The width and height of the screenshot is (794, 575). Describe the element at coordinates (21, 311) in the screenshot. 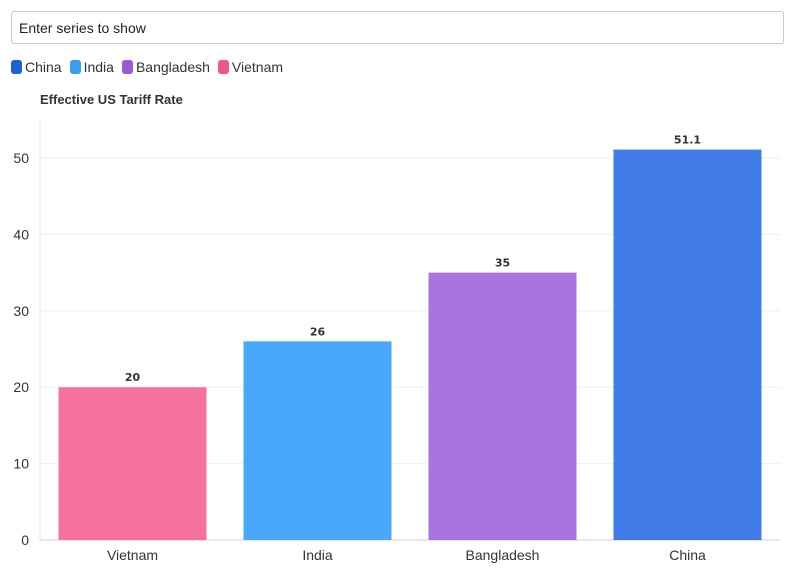

I see `y-tick-label-30: 30` at that location.